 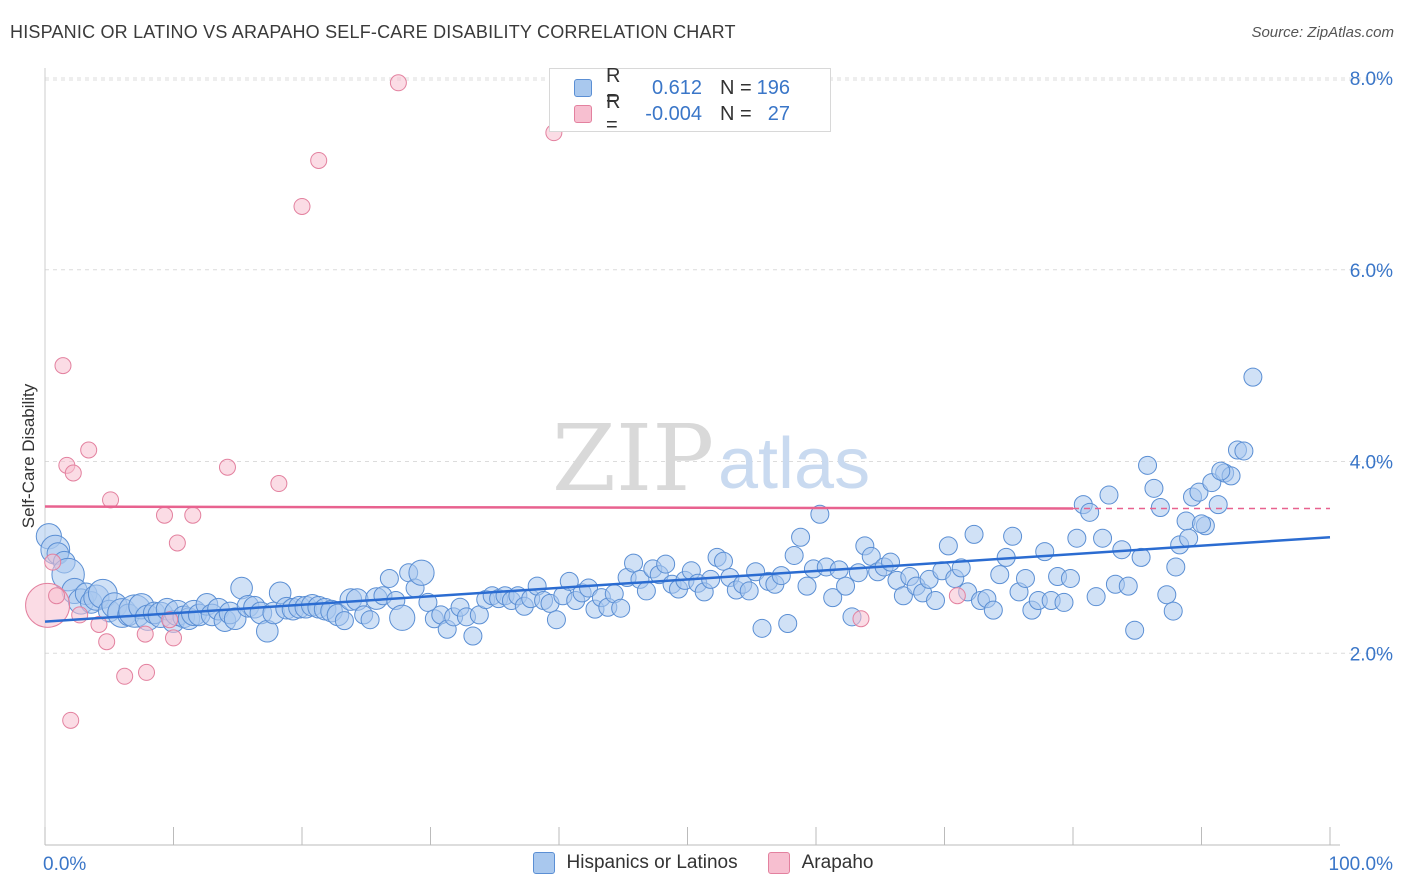 I want to click on series-legend: Hispanics or Latinos Arapaho, so click(x=703, y=863).